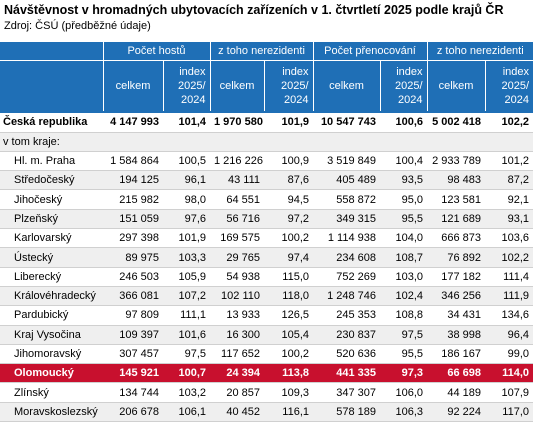 The width and height of the screenshot is (537, 422). I want to click on cell: 66 698, so click(456, 373).